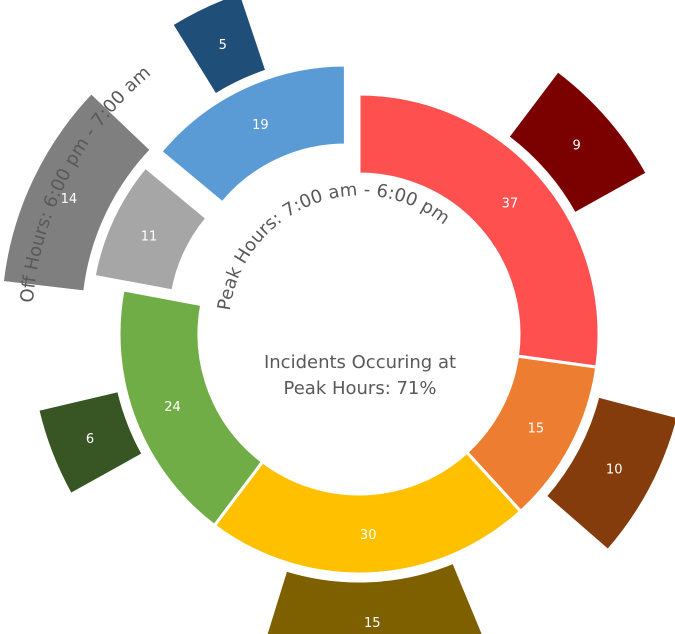 The height and width of the screenshot is (634, 675). I want to click on outer-value-label: 15, so click(372, 623).